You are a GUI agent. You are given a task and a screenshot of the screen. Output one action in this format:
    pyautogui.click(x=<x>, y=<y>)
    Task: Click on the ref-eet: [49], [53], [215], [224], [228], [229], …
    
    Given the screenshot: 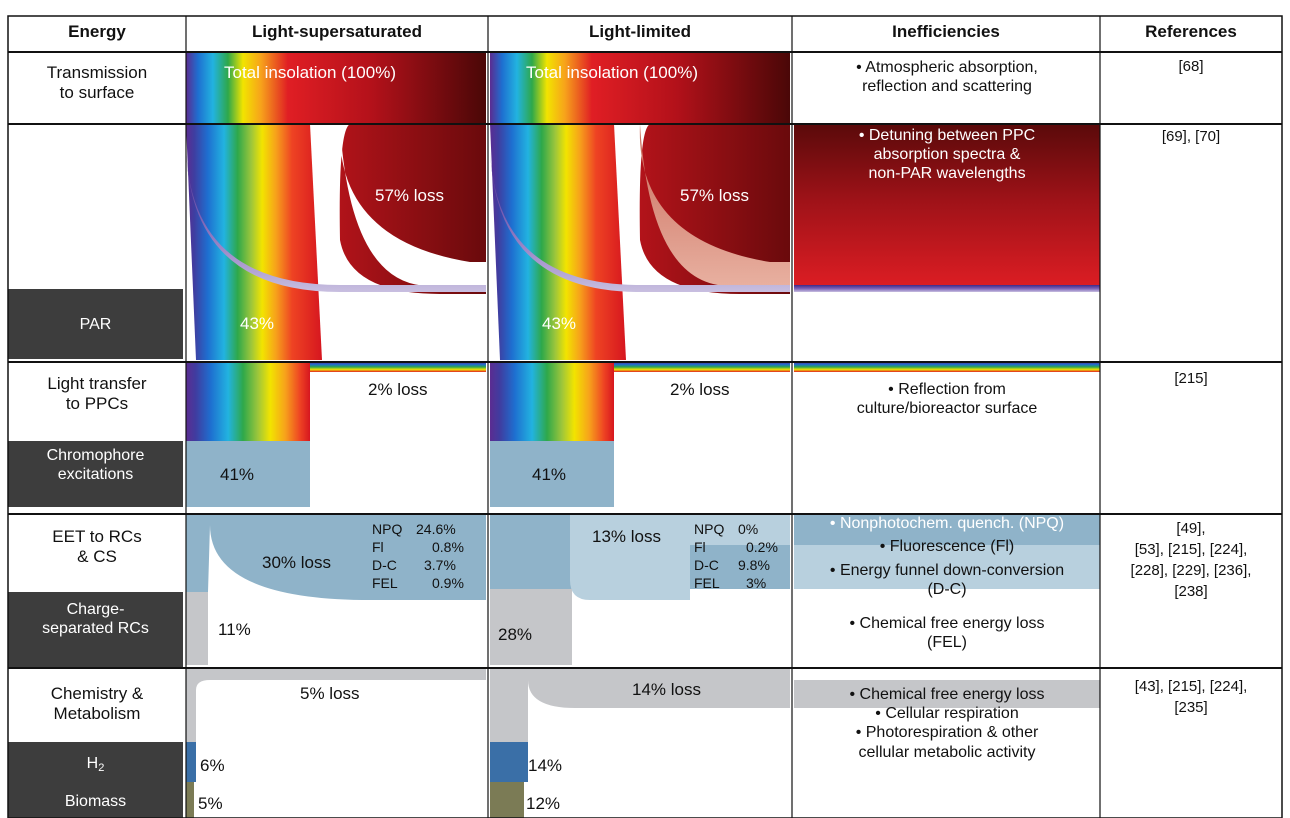 What is the action you would take?
    pyautogui.click(x=1191, y=560)
    